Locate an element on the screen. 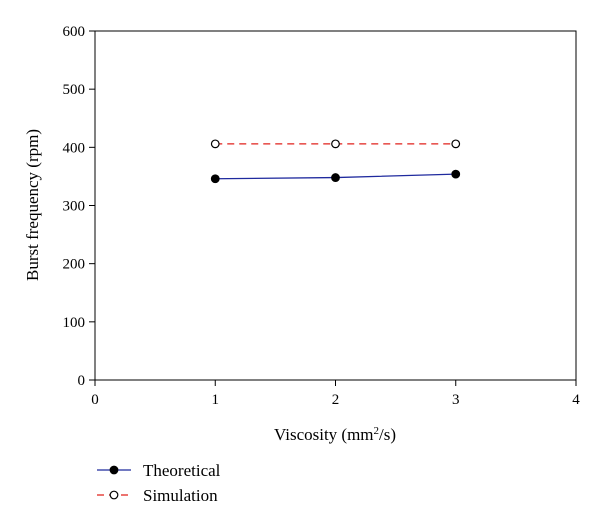  legend-marker-simulation is located at coordinates (114, 495).